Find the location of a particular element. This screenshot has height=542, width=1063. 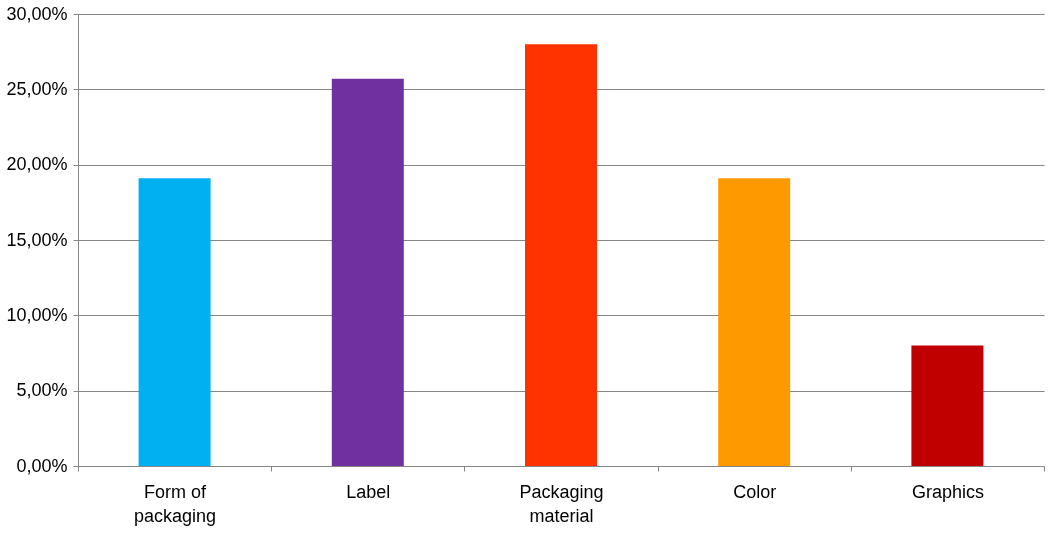

y-tick-label: 10,00% is located at coordinates (37, 314).